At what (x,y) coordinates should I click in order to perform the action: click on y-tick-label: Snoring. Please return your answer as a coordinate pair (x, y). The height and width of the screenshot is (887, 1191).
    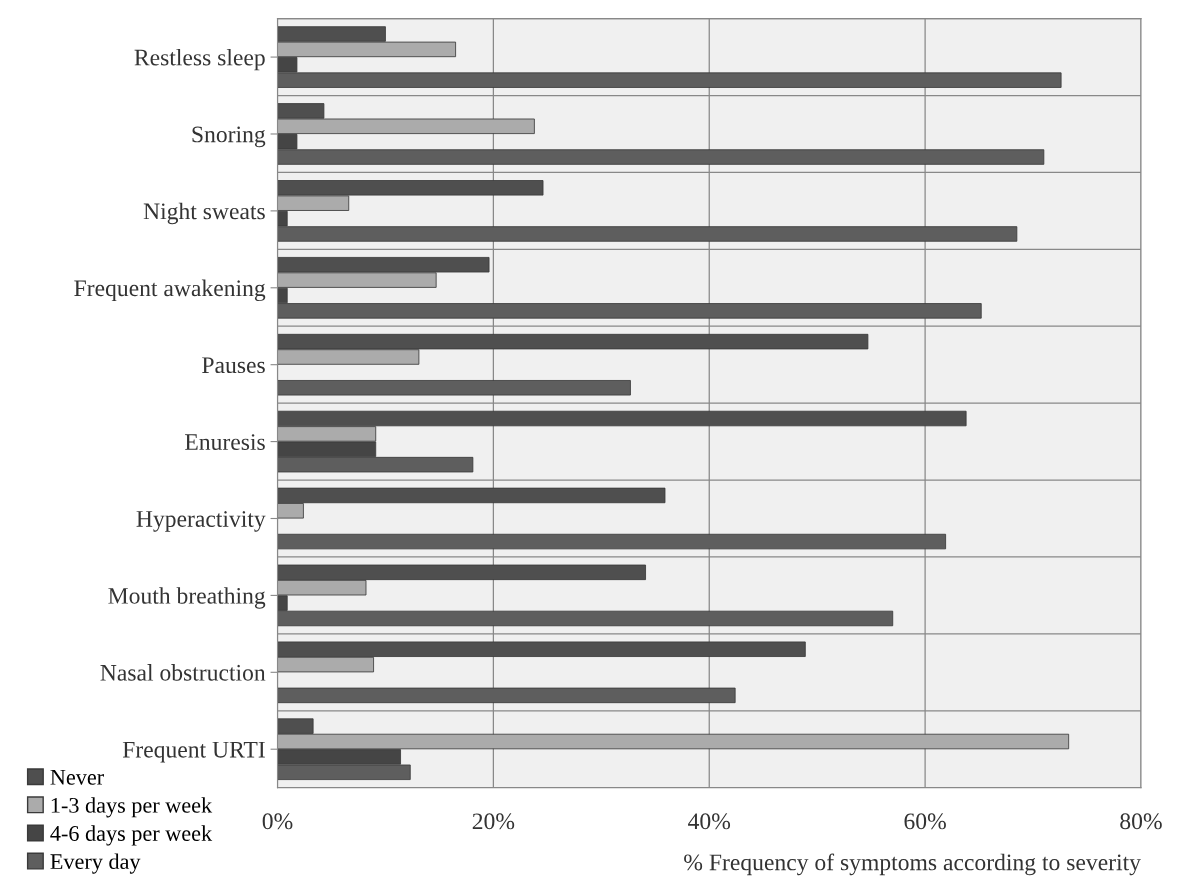
    Looking at the image, I should click on (229, 137).